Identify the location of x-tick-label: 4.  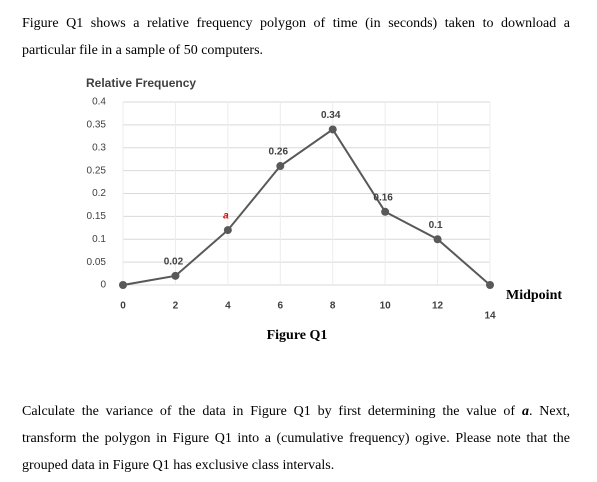
(228, 306).